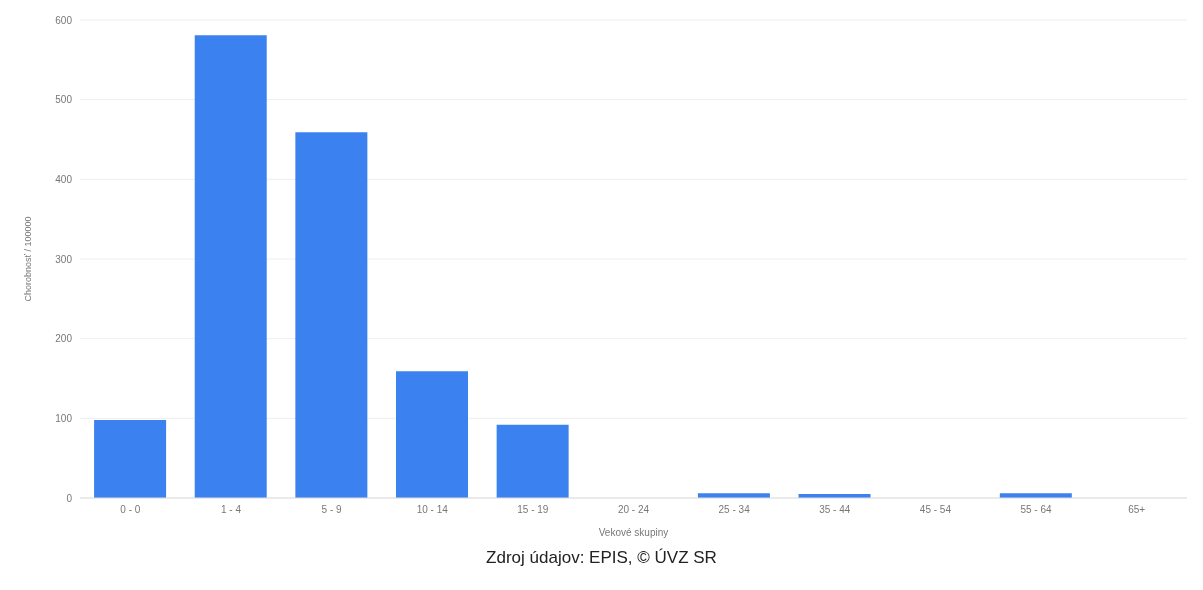 The height and width of the screenshot is (590, 1203). I want to click on x-tick-label: 10 - 14, so click(432, 510).